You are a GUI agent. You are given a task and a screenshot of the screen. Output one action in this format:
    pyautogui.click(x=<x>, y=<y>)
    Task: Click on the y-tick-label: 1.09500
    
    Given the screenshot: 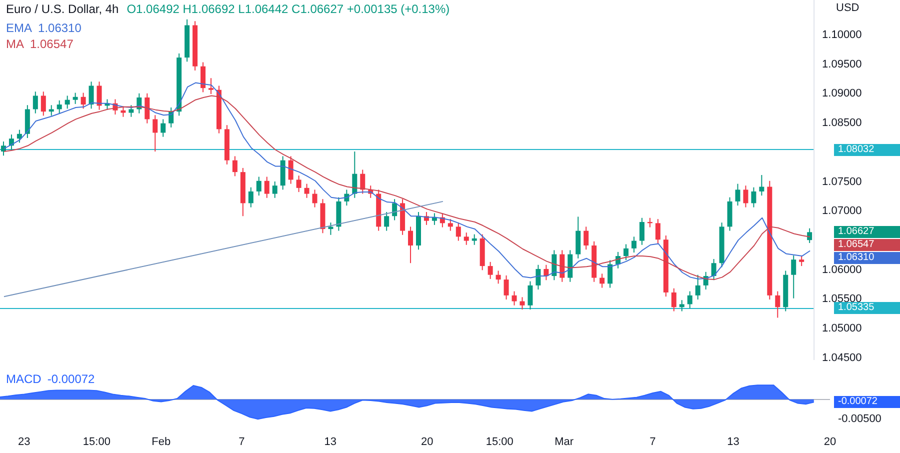 What is the action you would take?
    pyautogui.click(x=842, y=64)
    